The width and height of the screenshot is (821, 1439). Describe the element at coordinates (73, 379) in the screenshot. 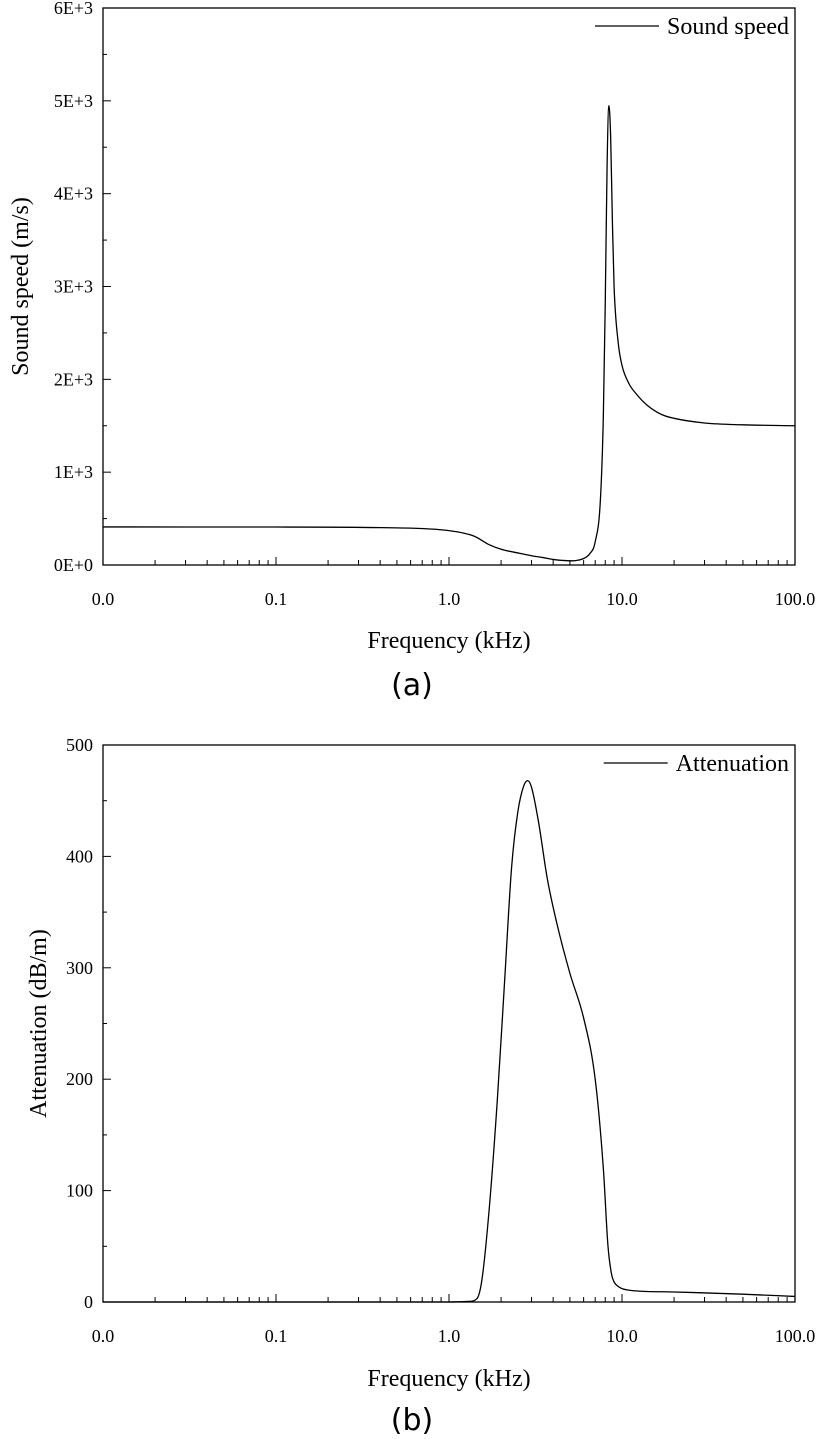

I see `y-tick-label: 2E+3` at that location.